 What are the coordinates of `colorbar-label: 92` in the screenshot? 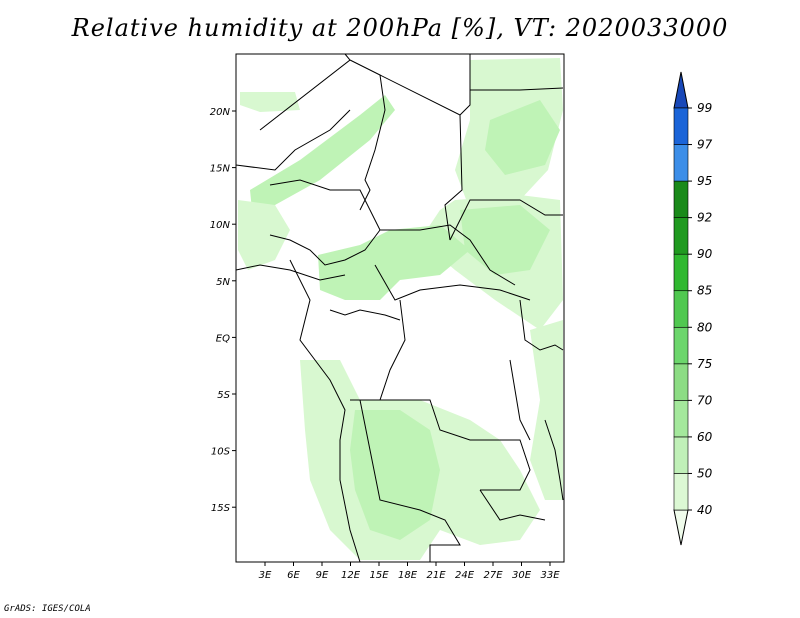 It's located at (704, 218).